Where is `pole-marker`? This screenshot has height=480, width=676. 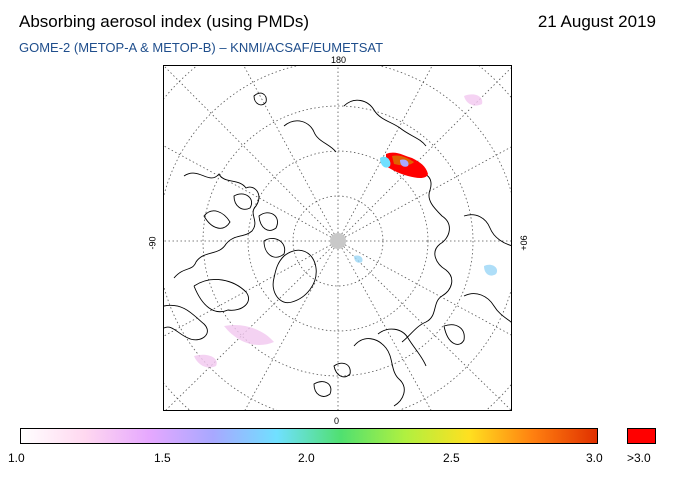 pole-marker is located at coordinates (338, 241).